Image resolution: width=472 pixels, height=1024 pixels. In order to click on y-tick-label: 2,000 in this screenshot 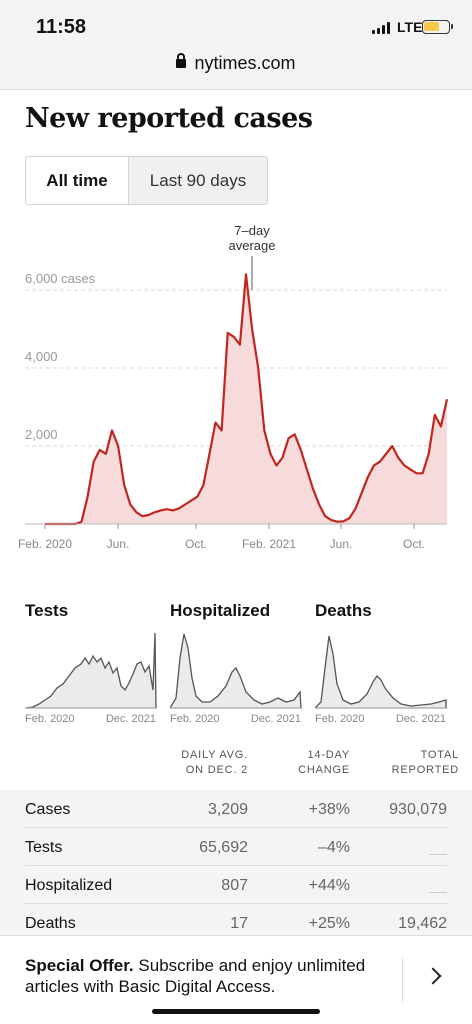, I will do `click(41, 434)`.